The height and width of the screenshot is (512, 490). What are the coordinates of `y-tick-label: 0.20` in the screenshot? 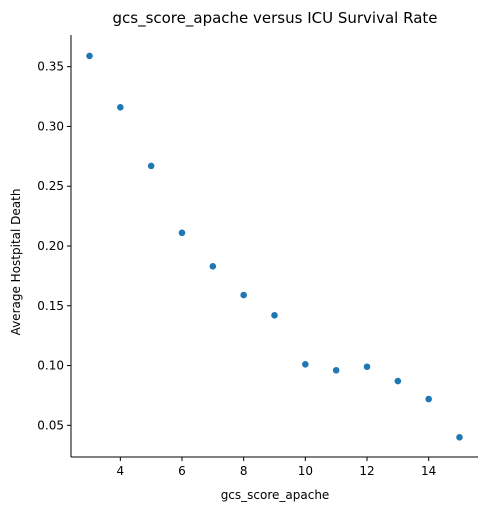 It's located at (50, 246).